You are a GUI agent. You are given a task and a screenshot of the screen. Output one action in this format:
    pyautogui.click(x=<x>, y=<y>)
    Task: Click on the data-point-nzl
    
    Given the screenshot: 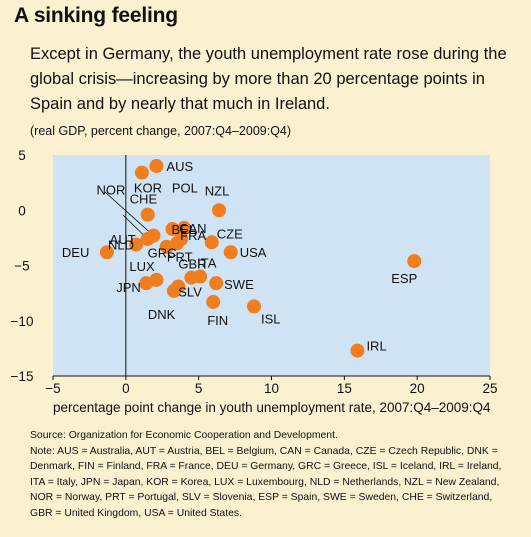 What is the action you would take?
    pyautogui.click(x=219, y=210)
    